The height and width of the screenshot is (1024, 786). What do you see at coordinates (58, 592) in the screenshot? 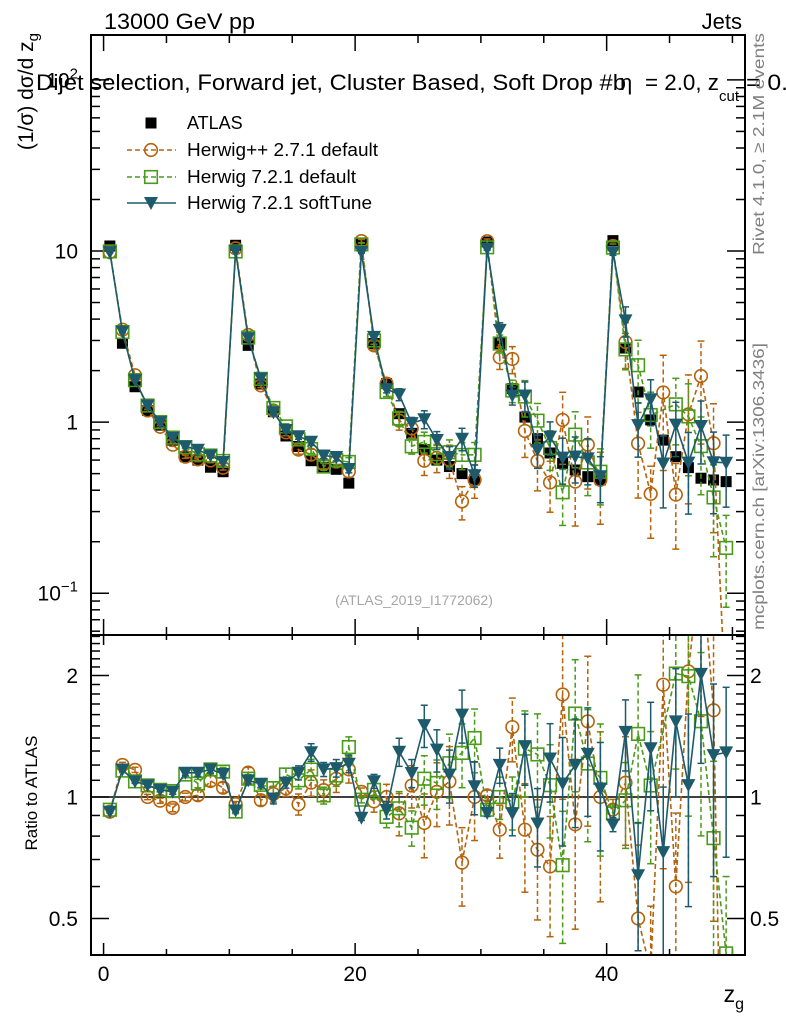
I see `y-tick-label: 10−1` at bounding box center [58, 592].